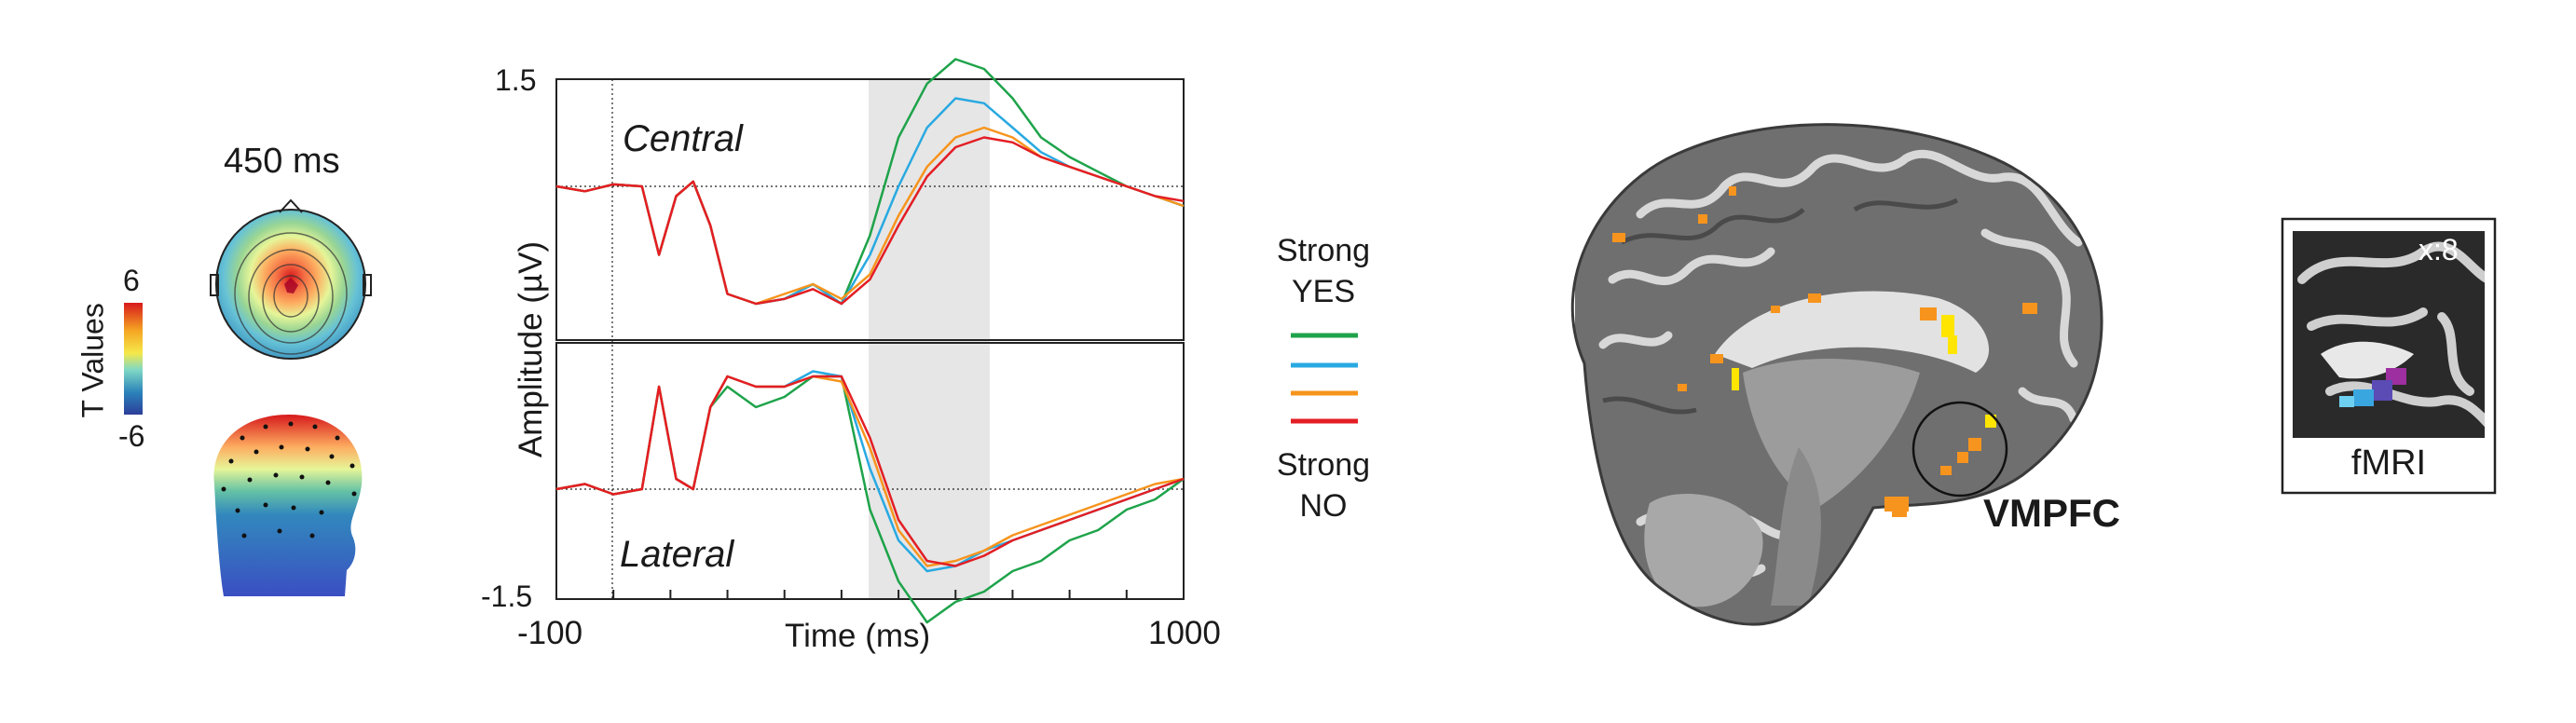 The height and width of the screenshot is (723, 2576). I want to click on y-tick-label-top: 1.5, so click(516, 80).